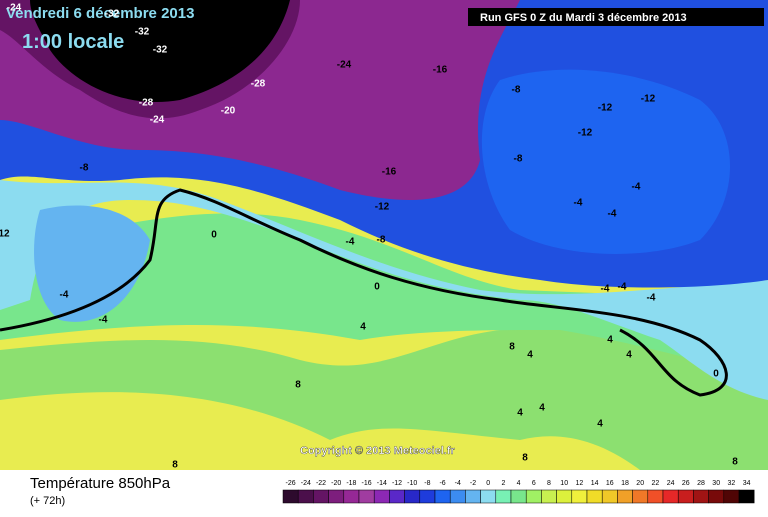 The width and height of the screenshot is (768, 517). Describe the element at coordinates (378, 451) in the screenshot. I see `copyright: Copyright © 2013 Meteociel.fr` at that location.